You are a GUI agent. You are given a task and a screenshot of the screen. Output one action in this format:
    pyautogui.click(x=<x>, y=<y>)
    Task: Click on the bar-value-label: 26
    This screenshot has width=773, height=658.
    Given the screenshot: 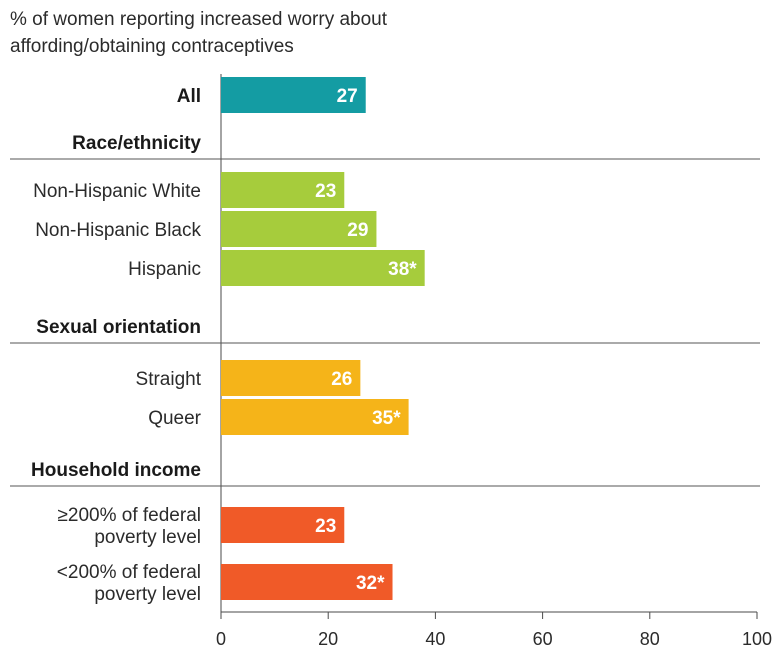 What is the action you would take?
    pyautogui.click(x=341, y=379)
    